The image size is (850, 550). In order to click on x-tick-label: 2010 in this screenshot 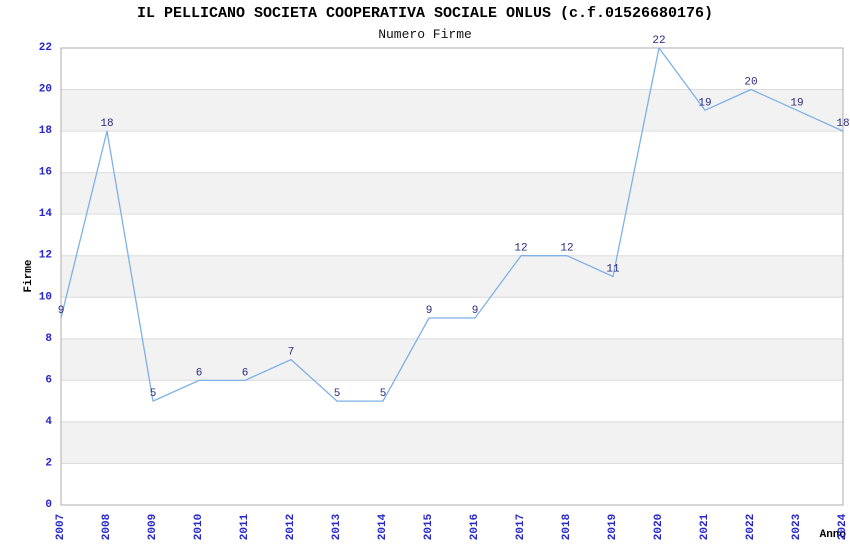, I will do `click(199, 527)`.